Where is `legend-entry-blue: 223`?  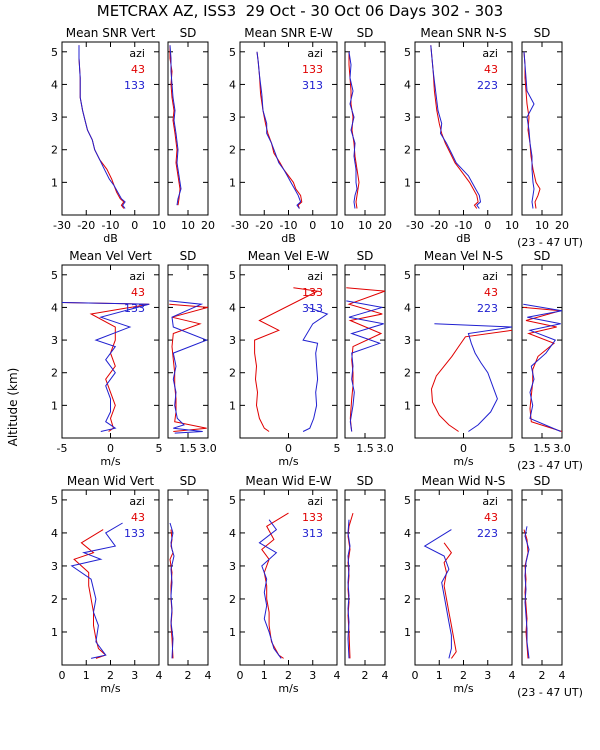 legend-entry-blue: 223 is located at coordinates (487, 533).